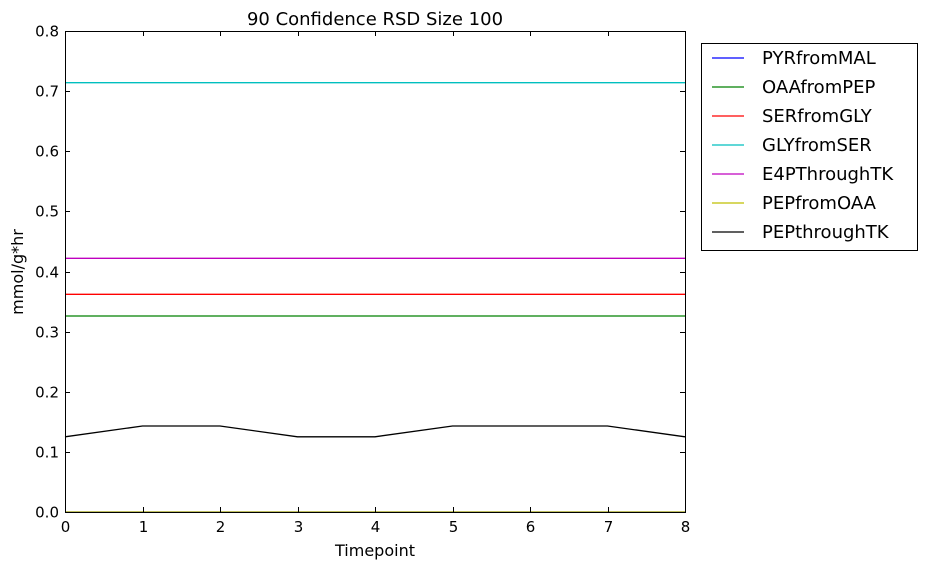 This screenshot has width=927, height=570. What do you see at coordinates (817, 116) in the screenshot?
I see `legend-label: SERfromGLY` at bounding box center [817, 116].